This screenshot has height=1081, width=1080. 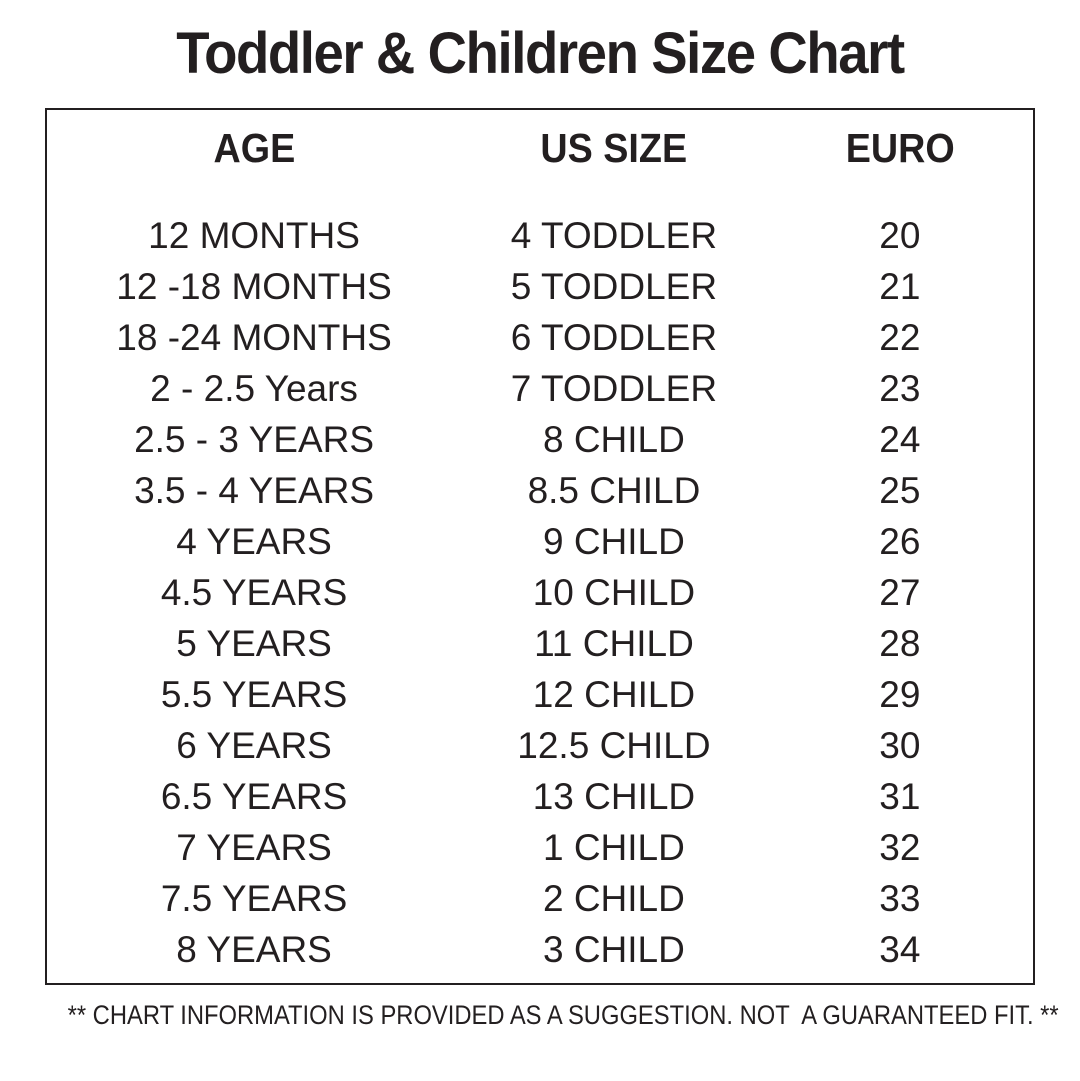 What do you see at coordinates (540, 439) in the screenshot?
I see `table-row: 2.5 - 3 YEARS 8 CHILD 24` at bounding box center [540, 439].